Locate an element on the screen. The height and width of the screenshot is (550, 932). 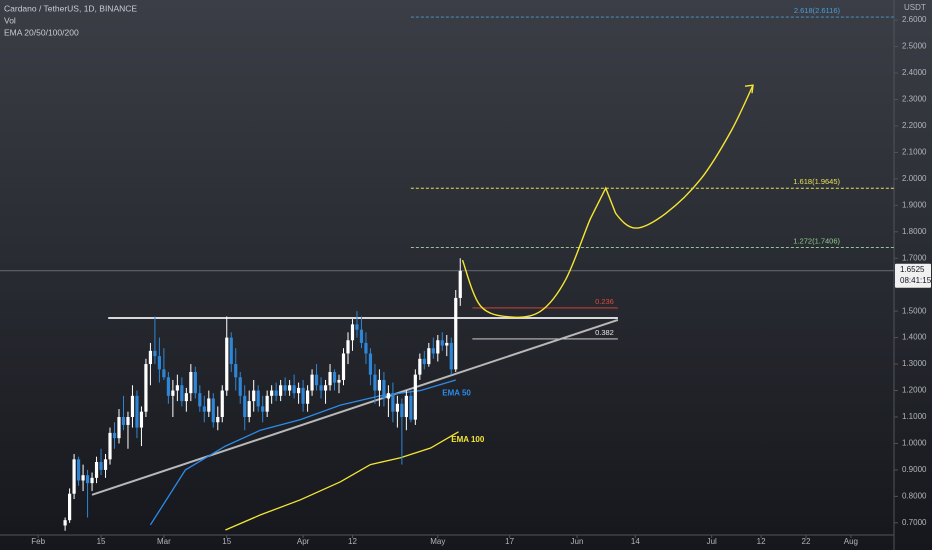
x-tick-label: 15 is located at coordinates (226, 541).